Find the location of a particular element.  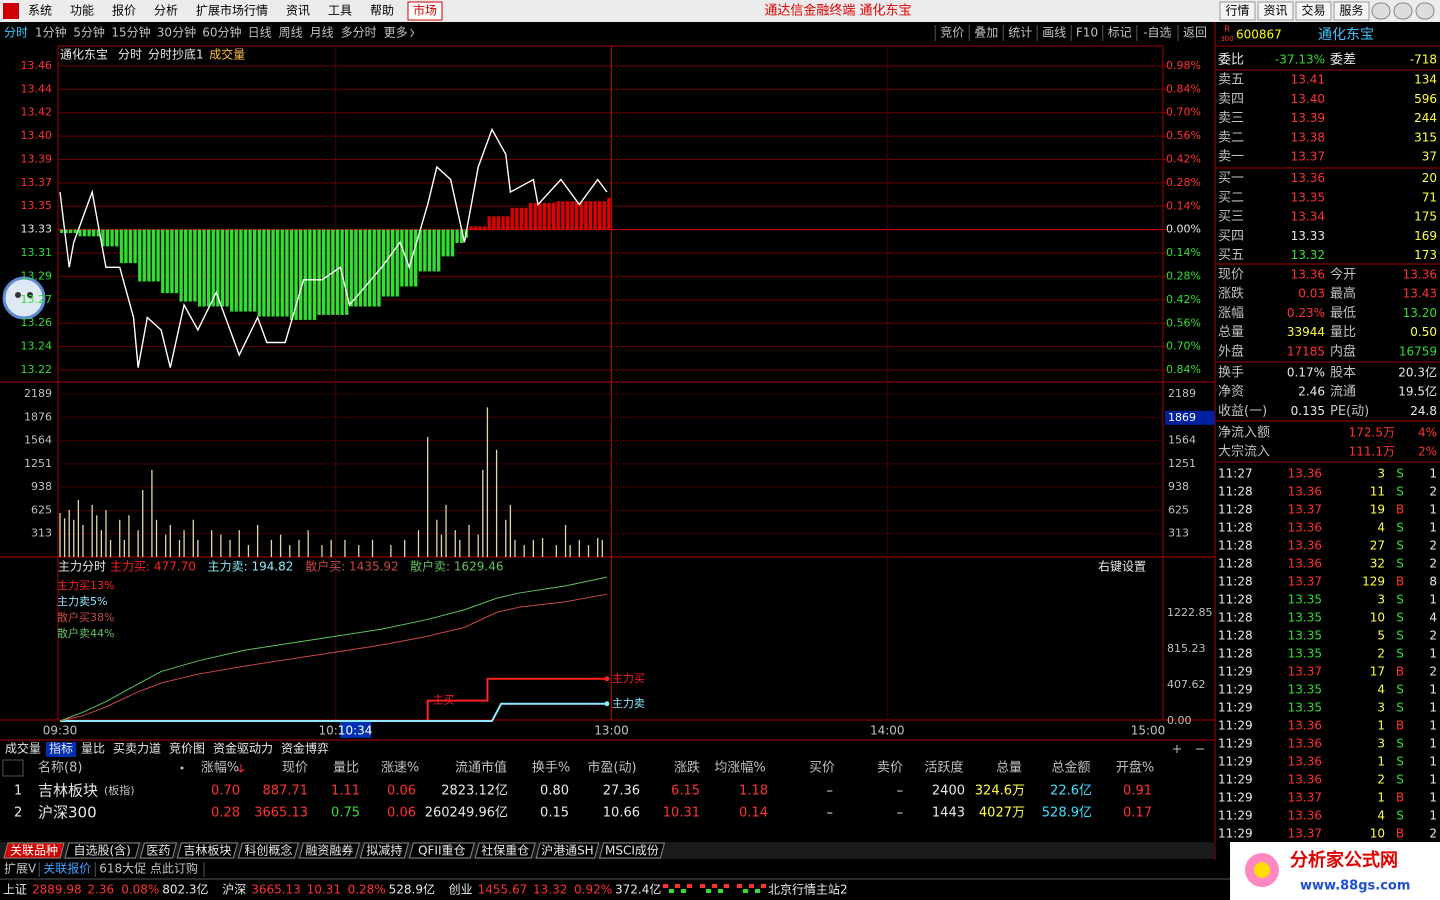

book-volume: 37 is located at coordinates (1429, 157).